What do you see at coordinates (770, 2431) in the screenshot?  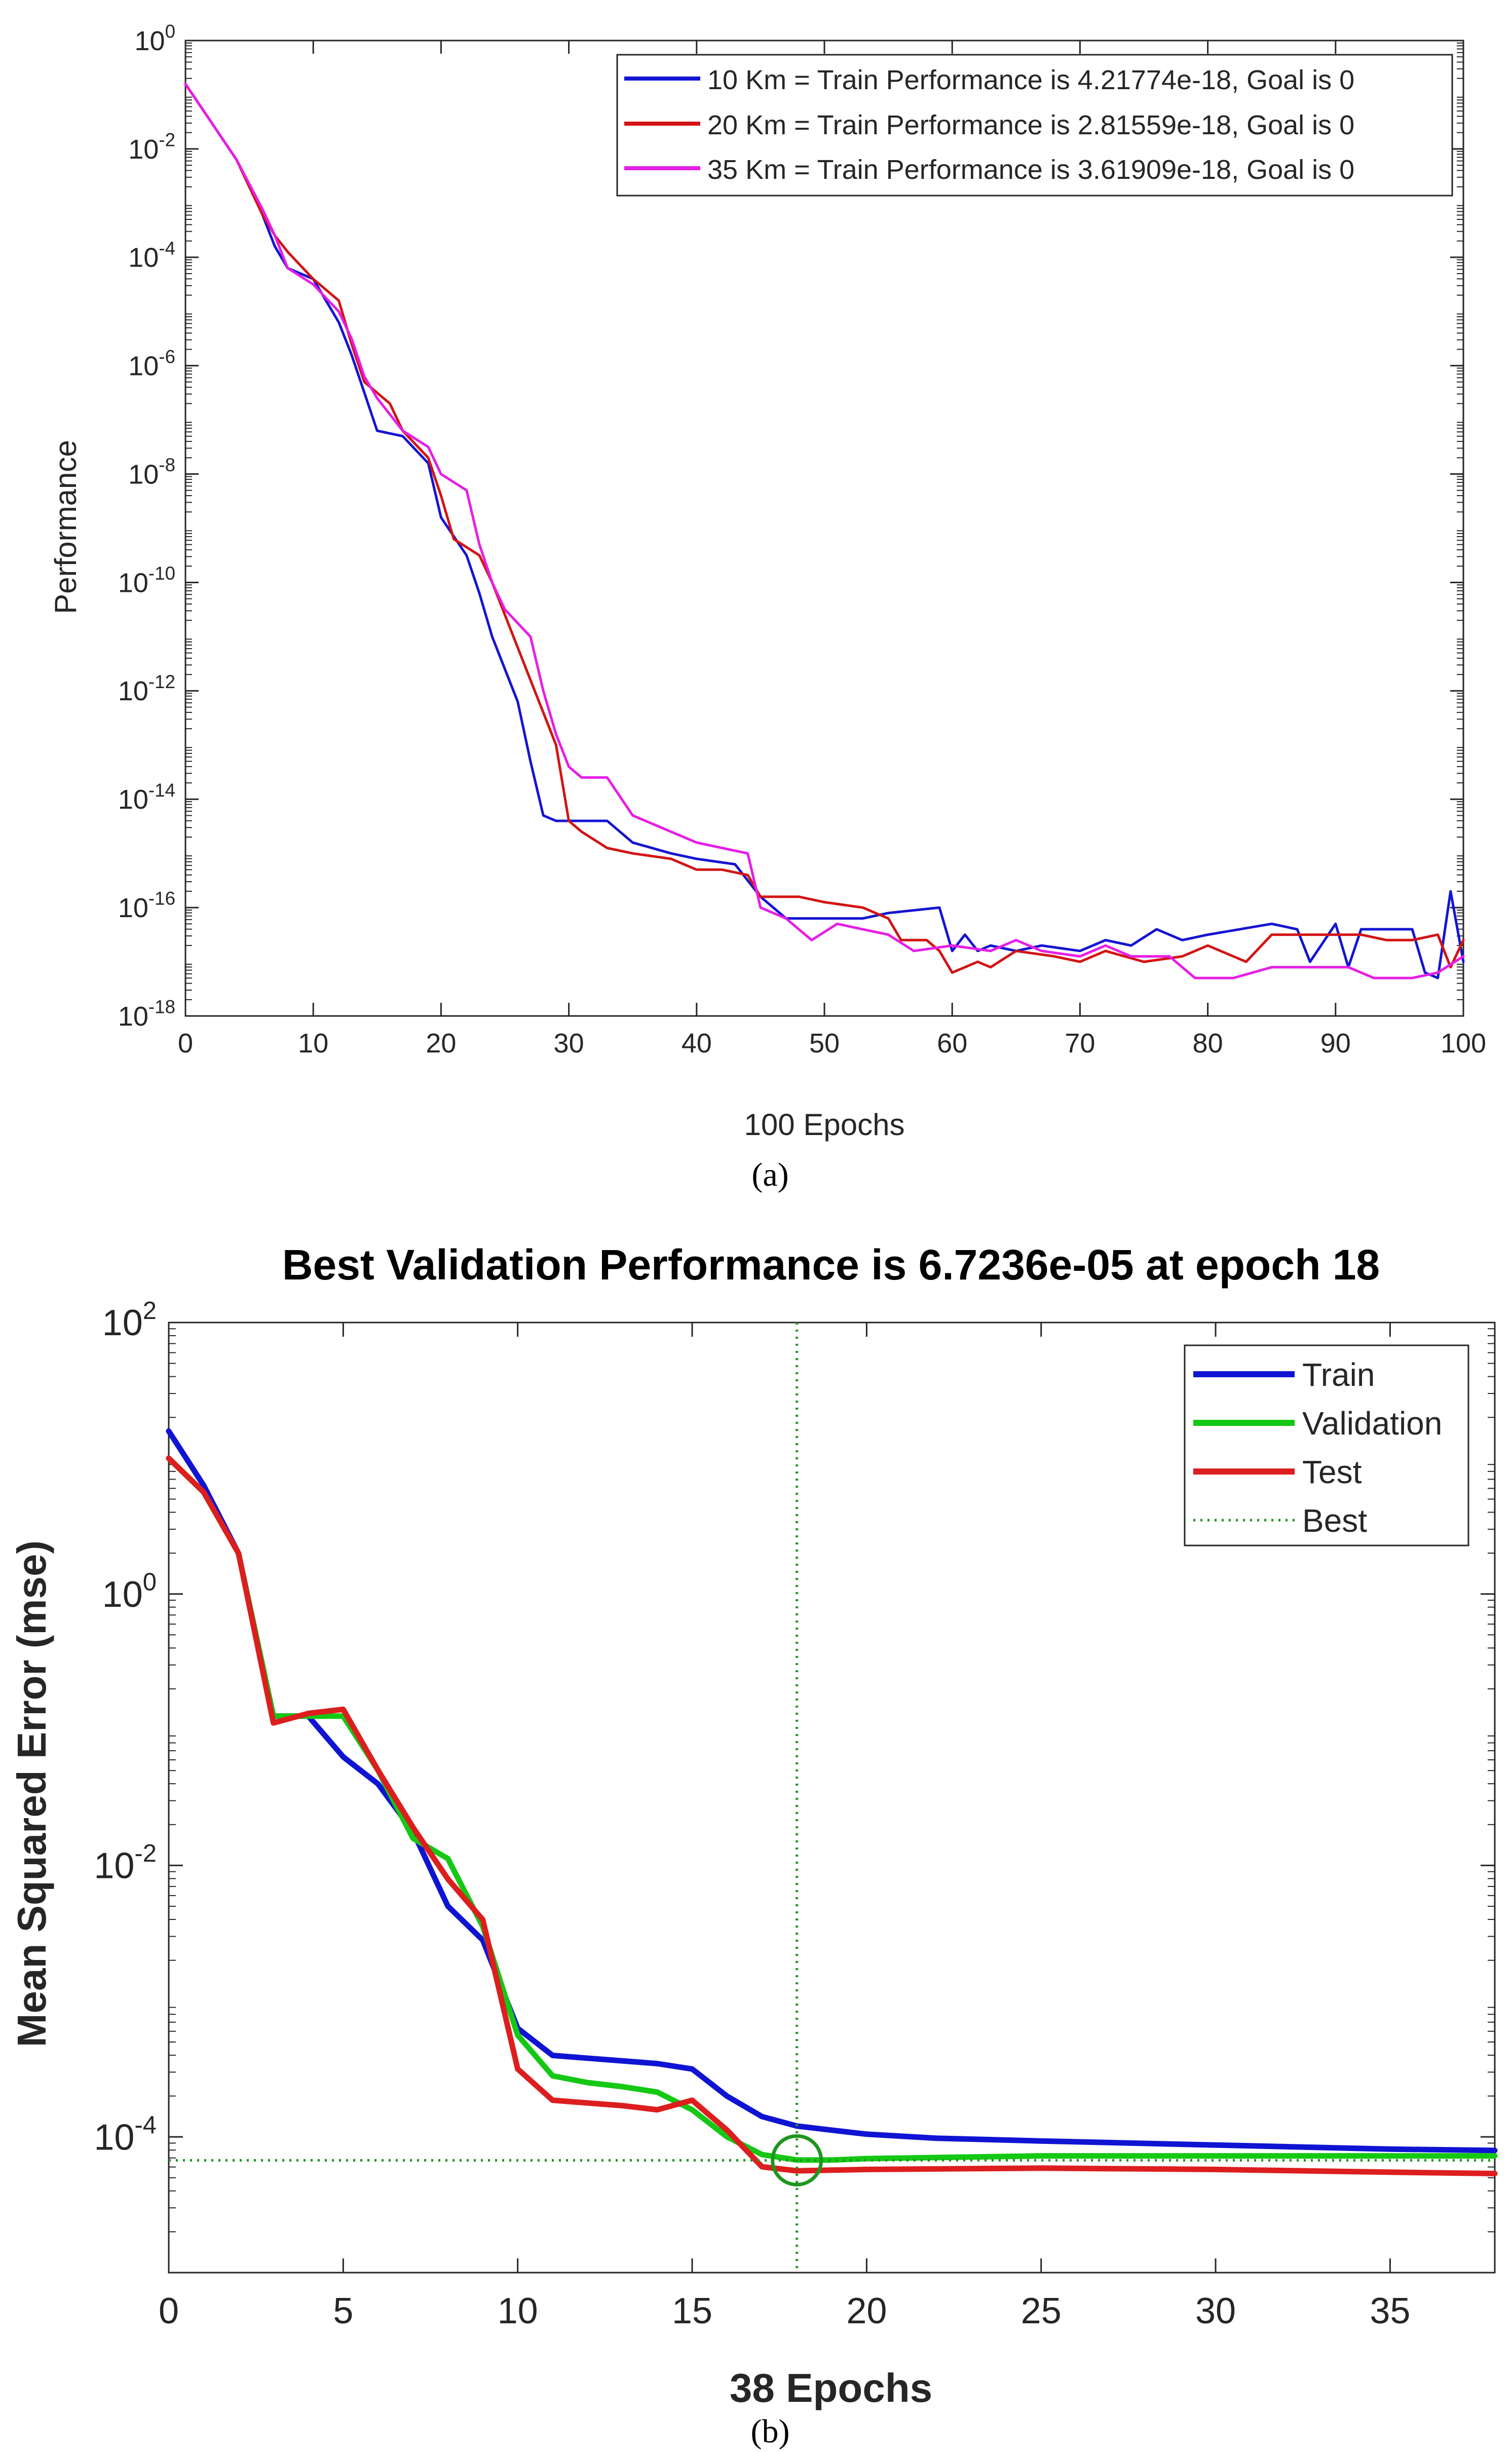 I see `chart-b-panel-label: (b)` at bounding box center [770, 2431].